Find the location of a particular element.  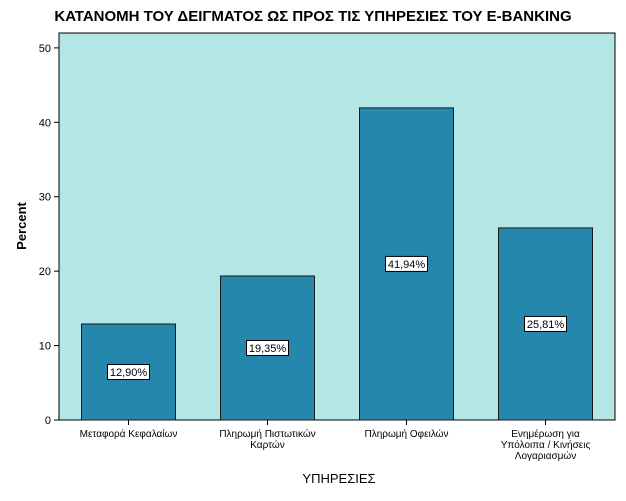

data-label: 12,90% is located at coordinates (129, 373).